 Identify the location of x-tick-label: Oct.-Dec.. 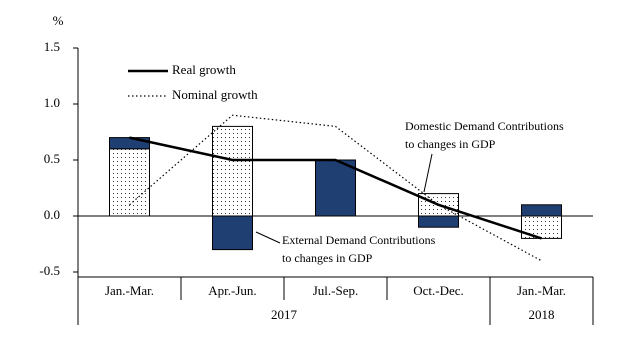
(438, 290).